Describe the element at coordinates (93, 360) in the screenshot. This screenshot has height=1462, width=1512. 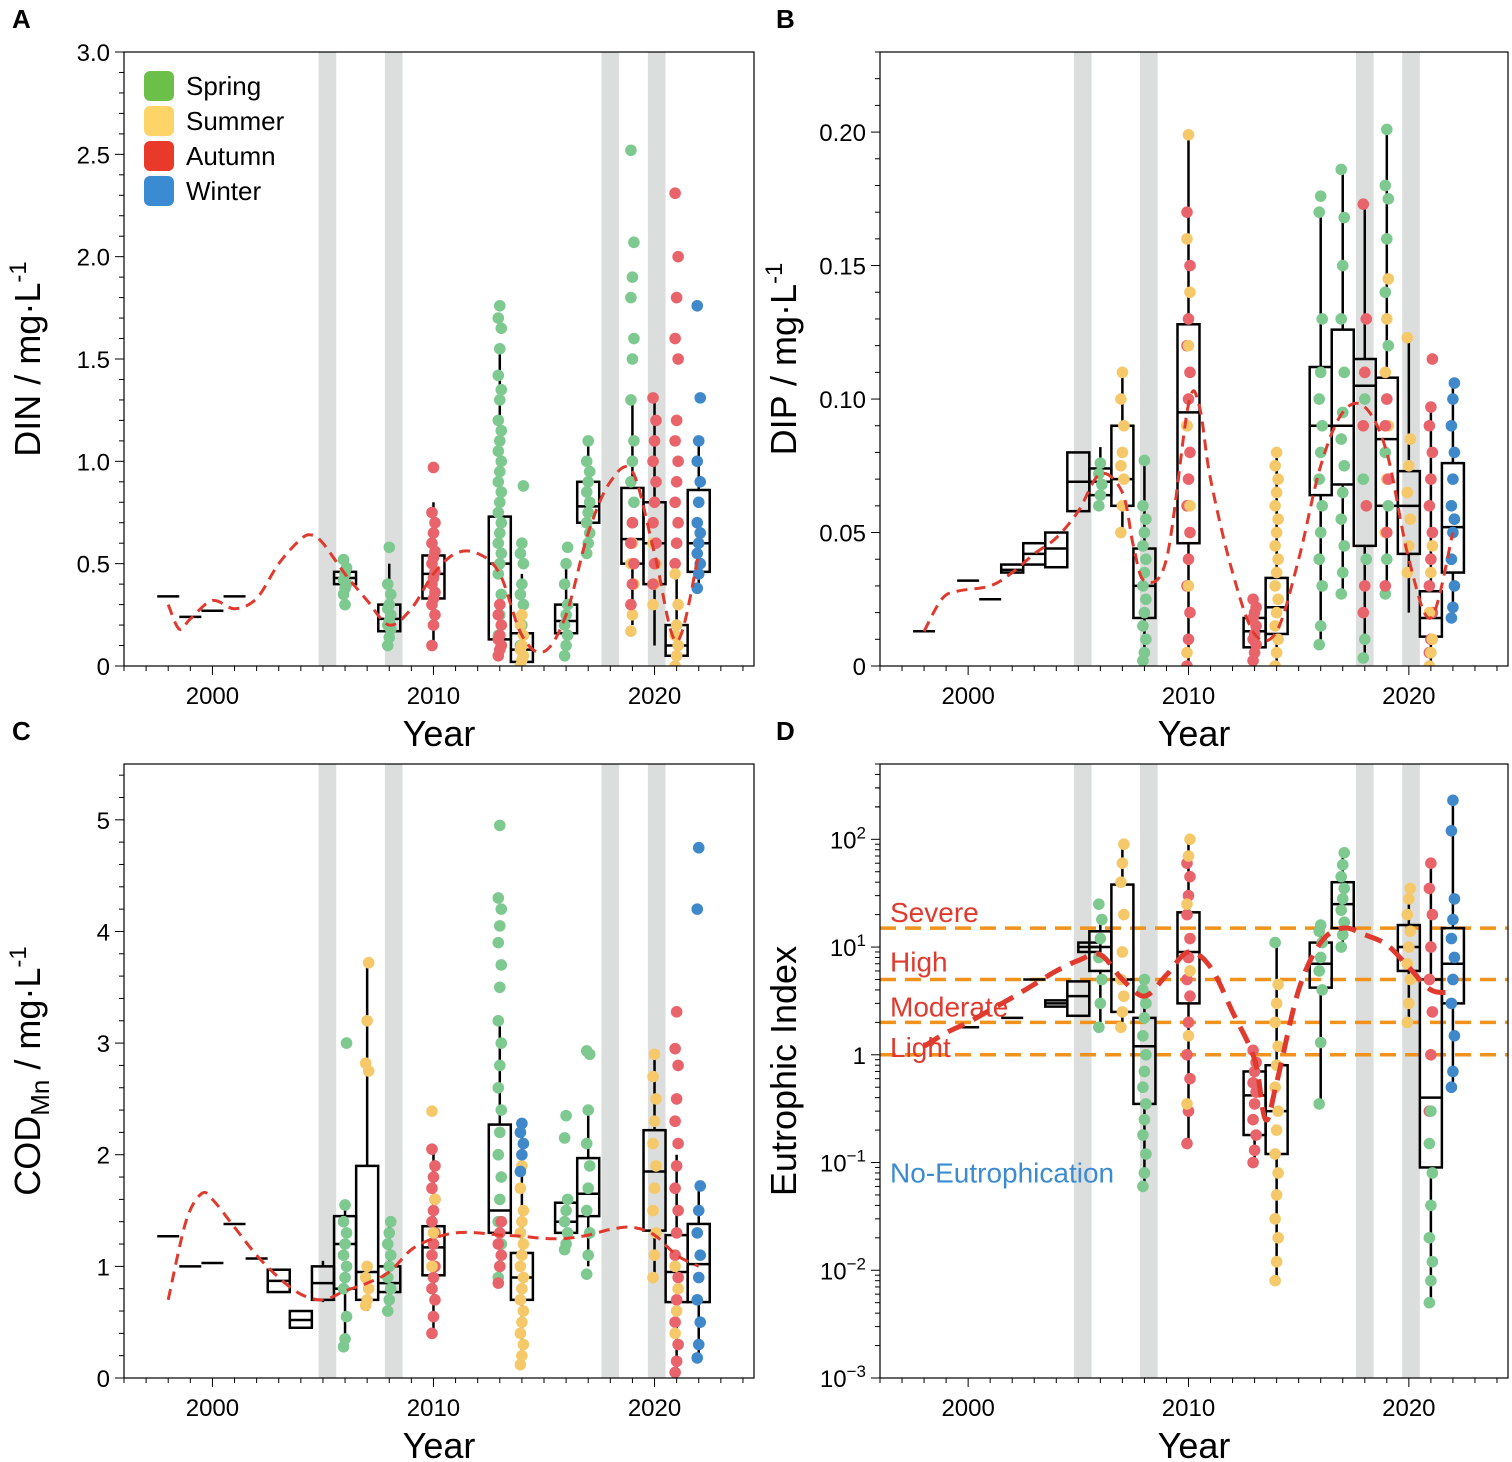
I see `y-tick-base: 1.5` at that location.